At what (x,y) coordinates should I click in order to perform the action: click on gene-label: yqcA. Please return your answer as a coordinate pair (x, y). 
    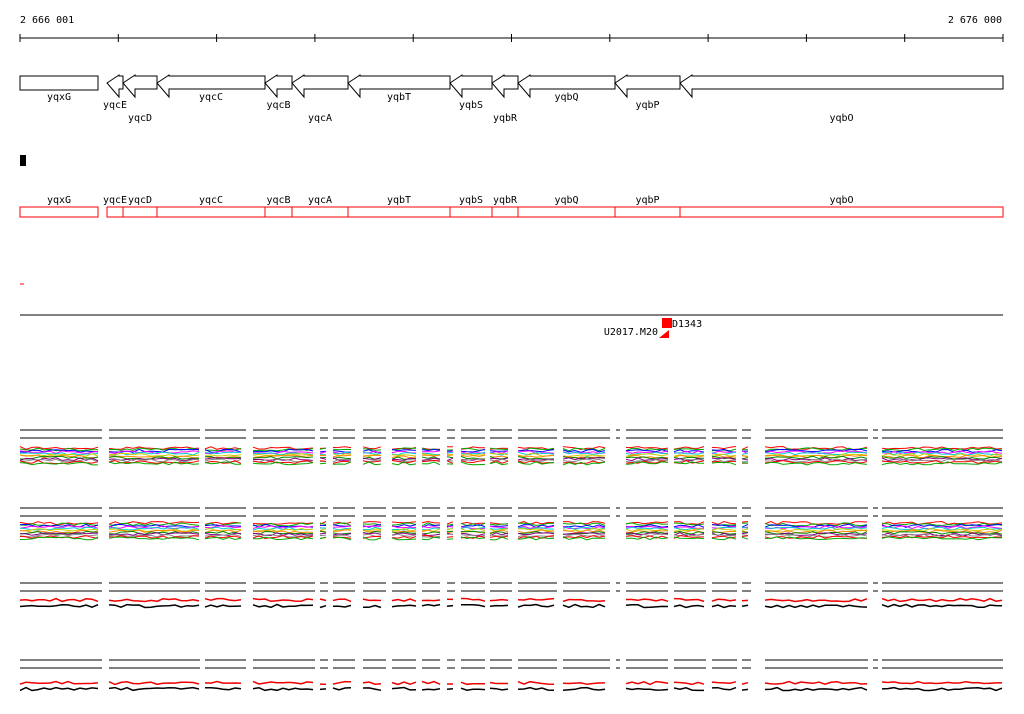
    Looking at the image, I should click on (320, 118).